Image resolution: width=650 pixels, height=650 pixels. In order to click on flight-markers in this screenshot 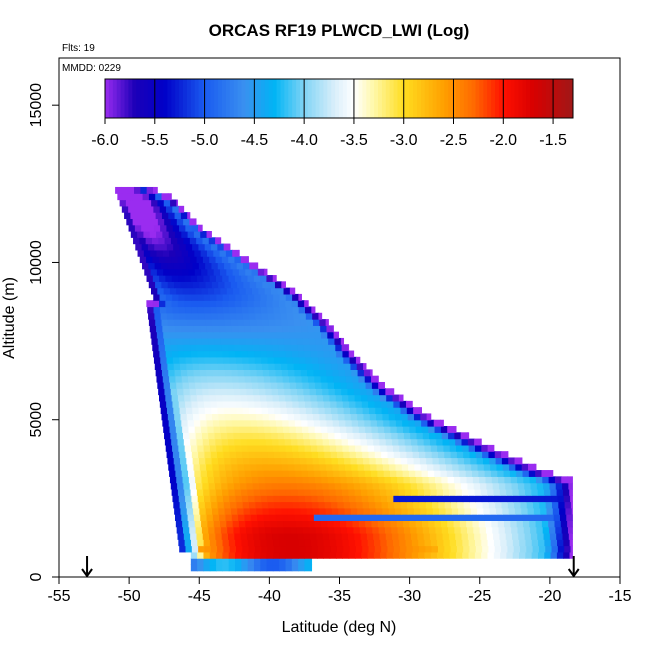, I will do `click(330, 567)`.